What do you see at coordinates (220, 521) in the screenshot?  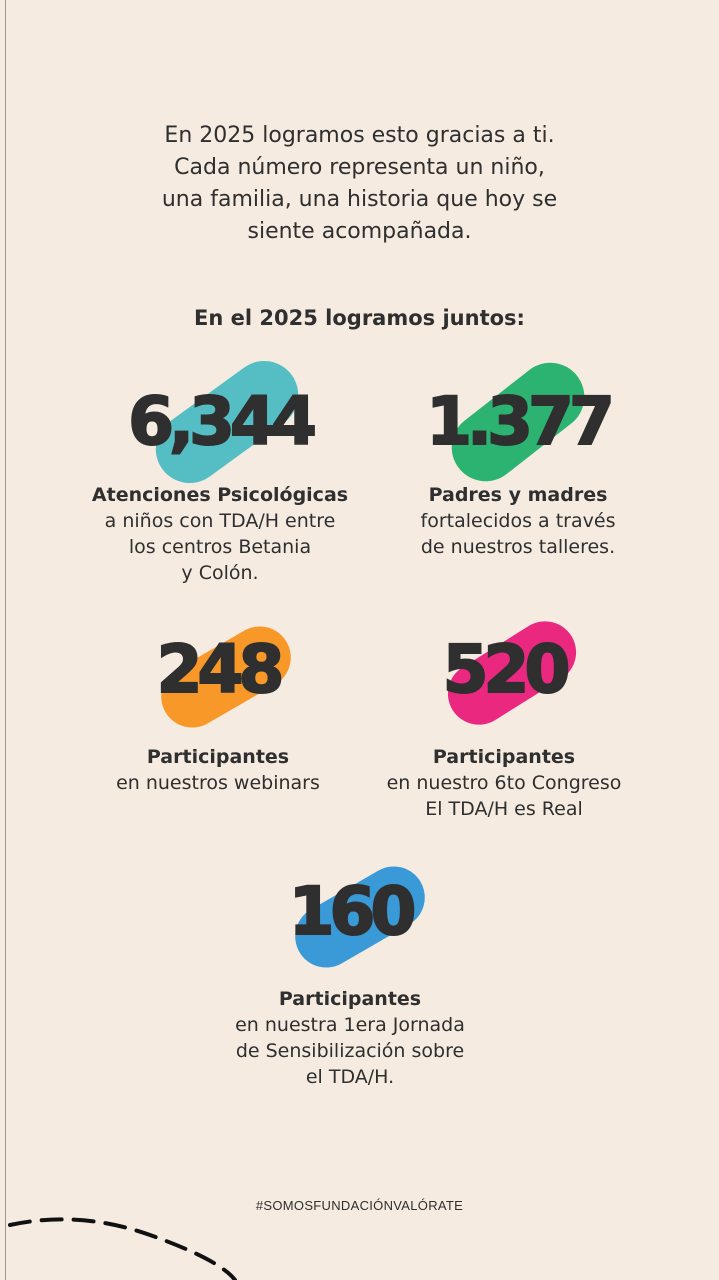 I see `stat-desc: a niños con TDA/H entre` at bounding box center [220, 521].